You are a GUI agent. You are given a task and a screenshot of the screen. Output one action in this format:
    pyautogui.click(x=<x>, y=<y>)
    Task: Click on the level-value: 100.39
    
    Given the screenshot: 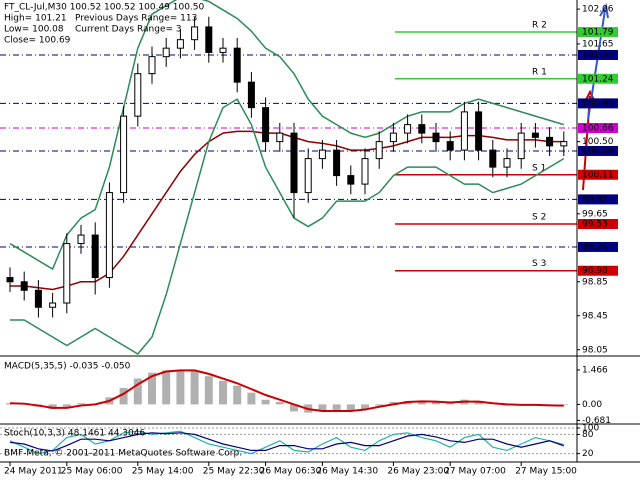 What is the action you would take?
    pyautogui.click(x=598, y=151)
    